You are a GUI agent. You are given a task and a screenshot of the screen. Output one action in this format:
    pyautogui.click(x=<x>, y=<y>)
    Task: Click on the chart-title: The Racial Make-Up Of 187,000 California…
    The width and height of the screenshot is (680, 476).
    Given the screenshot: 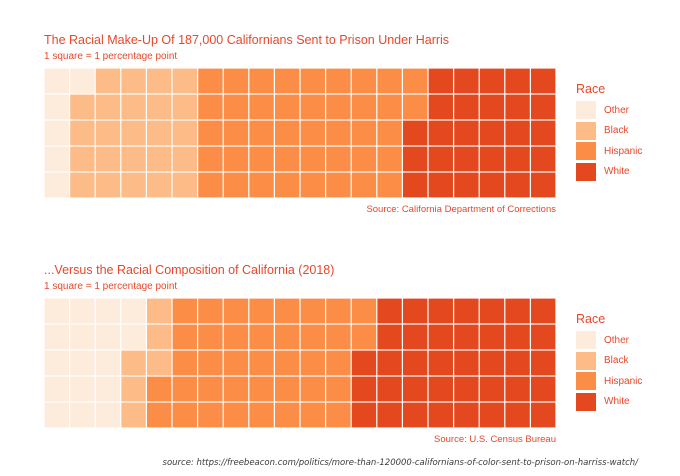 What is the action you would take?
    pyautogui.click(x=247, y=40)
    